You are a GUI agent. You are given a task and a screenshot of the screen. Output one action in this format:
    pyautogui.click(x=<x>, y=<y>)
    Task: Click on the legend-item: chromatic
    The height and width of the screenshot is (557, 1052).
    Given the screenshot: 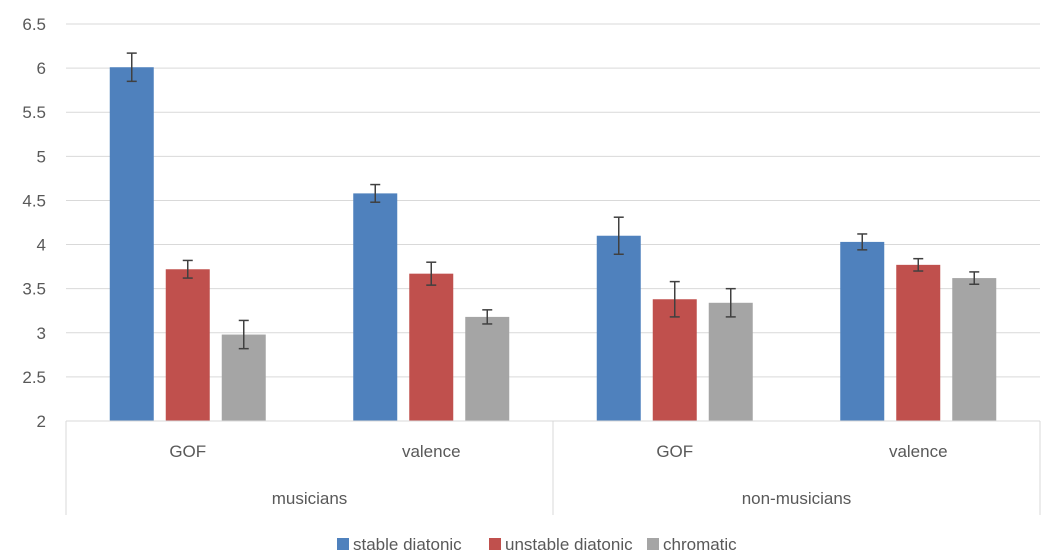 What is the action you would take?
    pyautogui.click(x=692, y=544)
    